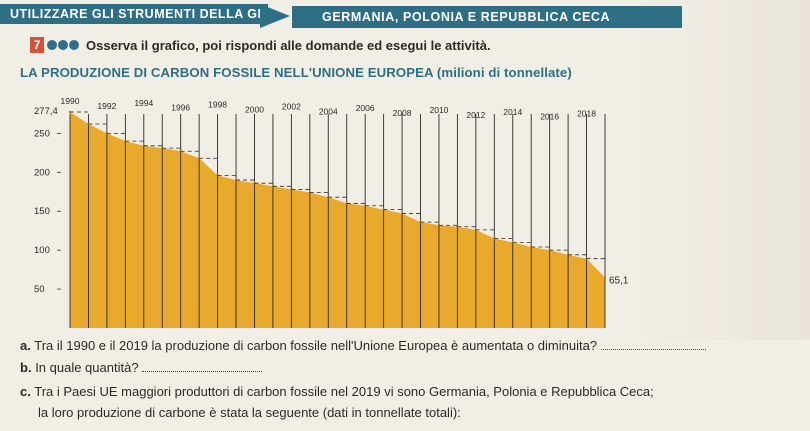  I want to click on x-tick-label: 2004, so click(328, 111).